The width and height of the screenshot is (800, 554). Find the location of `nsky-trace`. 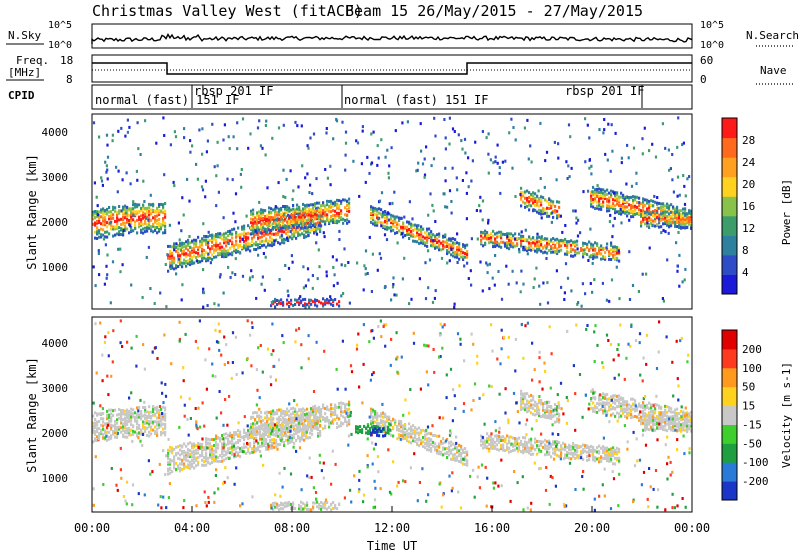

nsky-trace is located at coordinates (392, 38).